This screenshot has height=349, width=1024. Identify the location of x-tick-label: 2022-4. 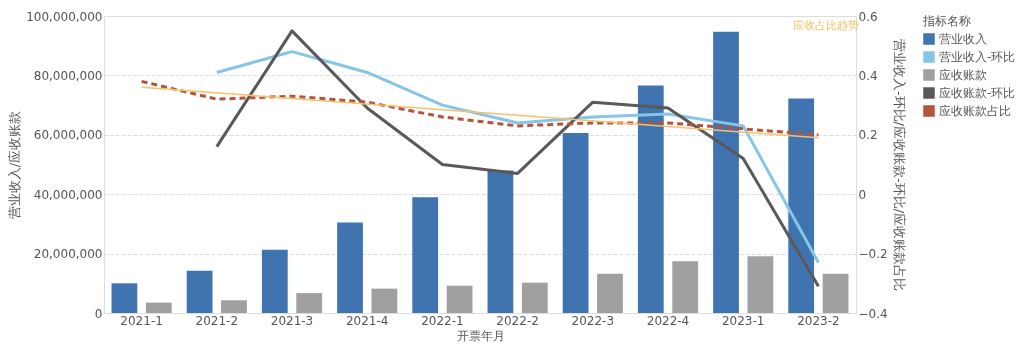
(668, 320).